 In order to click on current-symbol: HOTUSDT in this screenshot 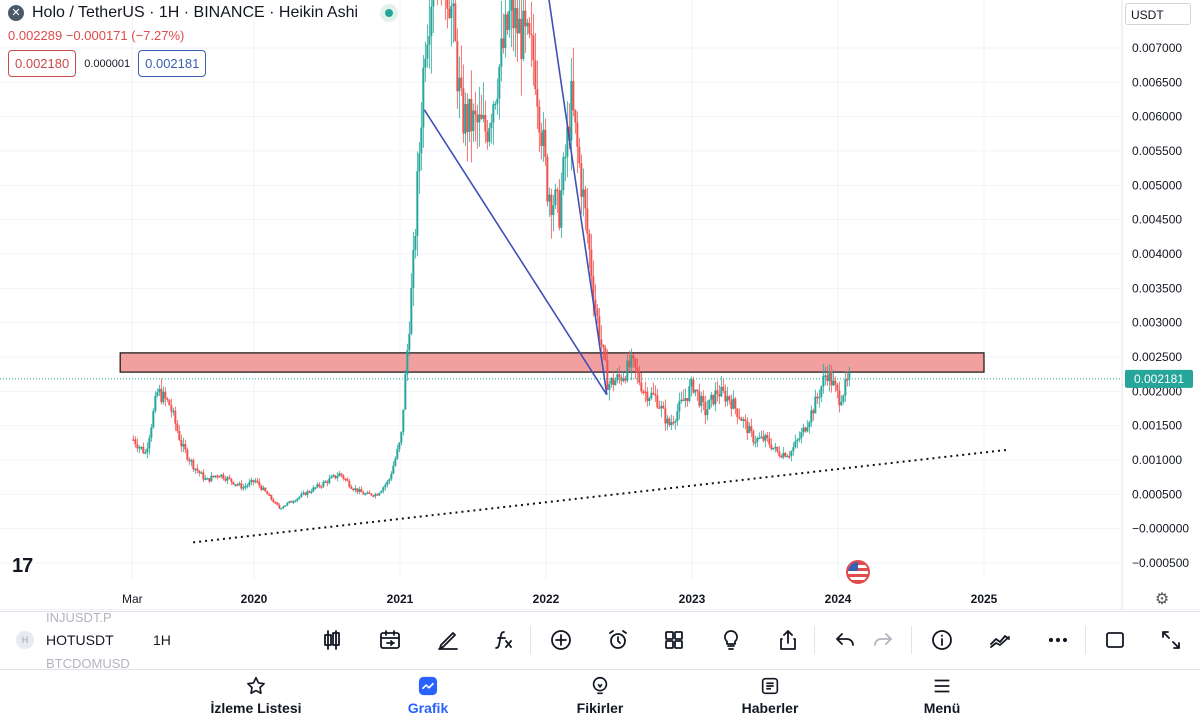, I will do `click(80, 640)`.